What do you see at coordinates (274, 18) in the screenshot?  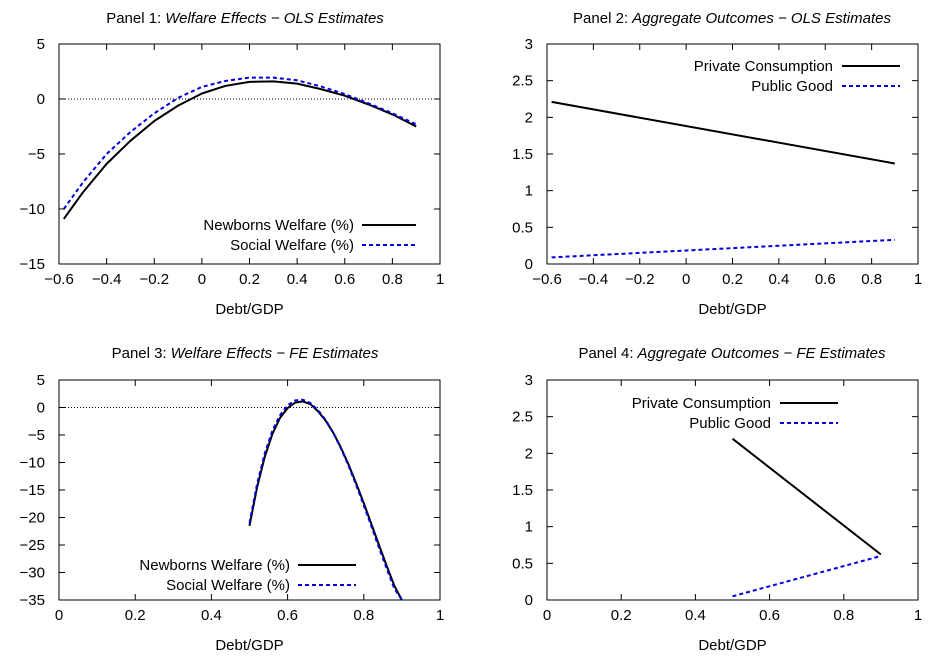 I see `panel-title-italic: Welfare Effects − OLS Estimates` at bounding box center [274, 18].